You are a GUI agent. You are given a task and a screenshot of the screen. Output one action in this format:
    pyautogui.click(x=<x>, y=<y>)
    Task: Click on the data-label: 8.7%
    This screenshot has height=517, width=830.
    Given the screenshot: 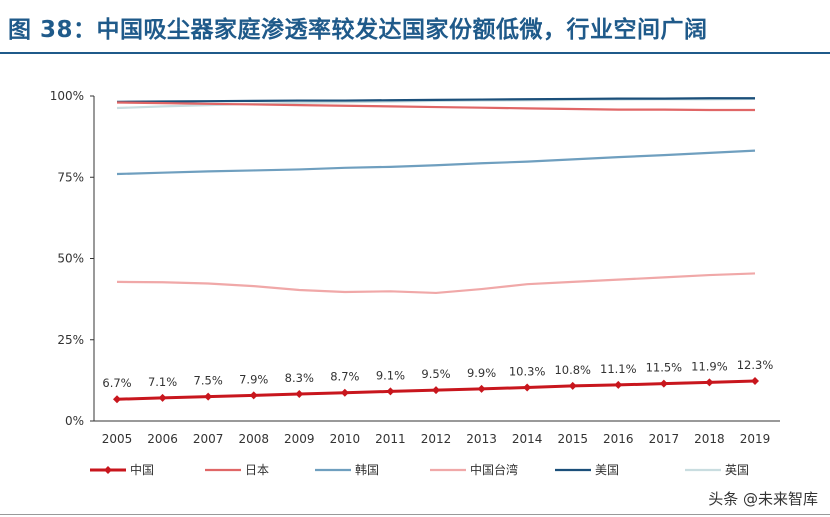 What is the action you would take?
    pyautogui.click(x=344, y=377)
    